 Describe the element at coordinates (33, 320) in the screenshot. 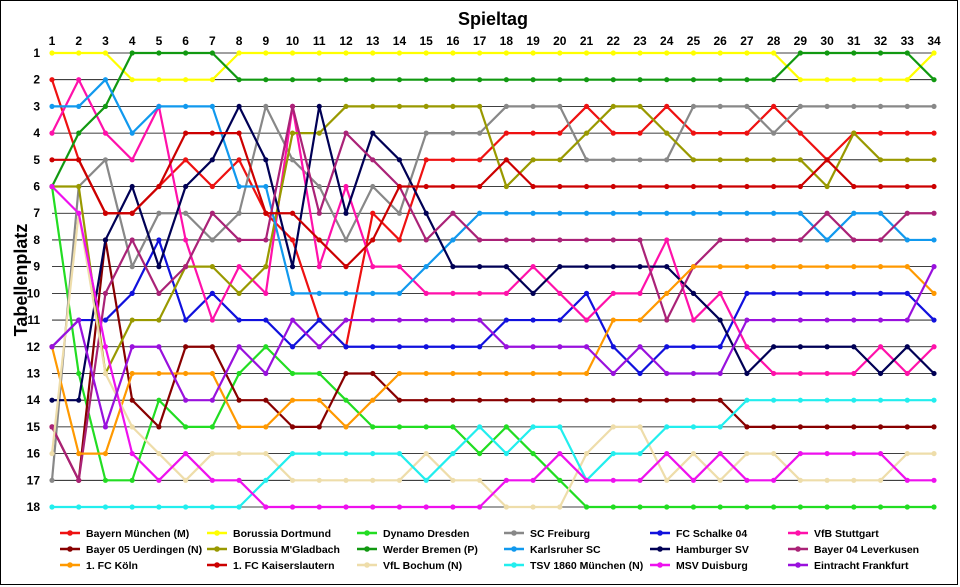

I see `y-tick-label: 11` at that location.